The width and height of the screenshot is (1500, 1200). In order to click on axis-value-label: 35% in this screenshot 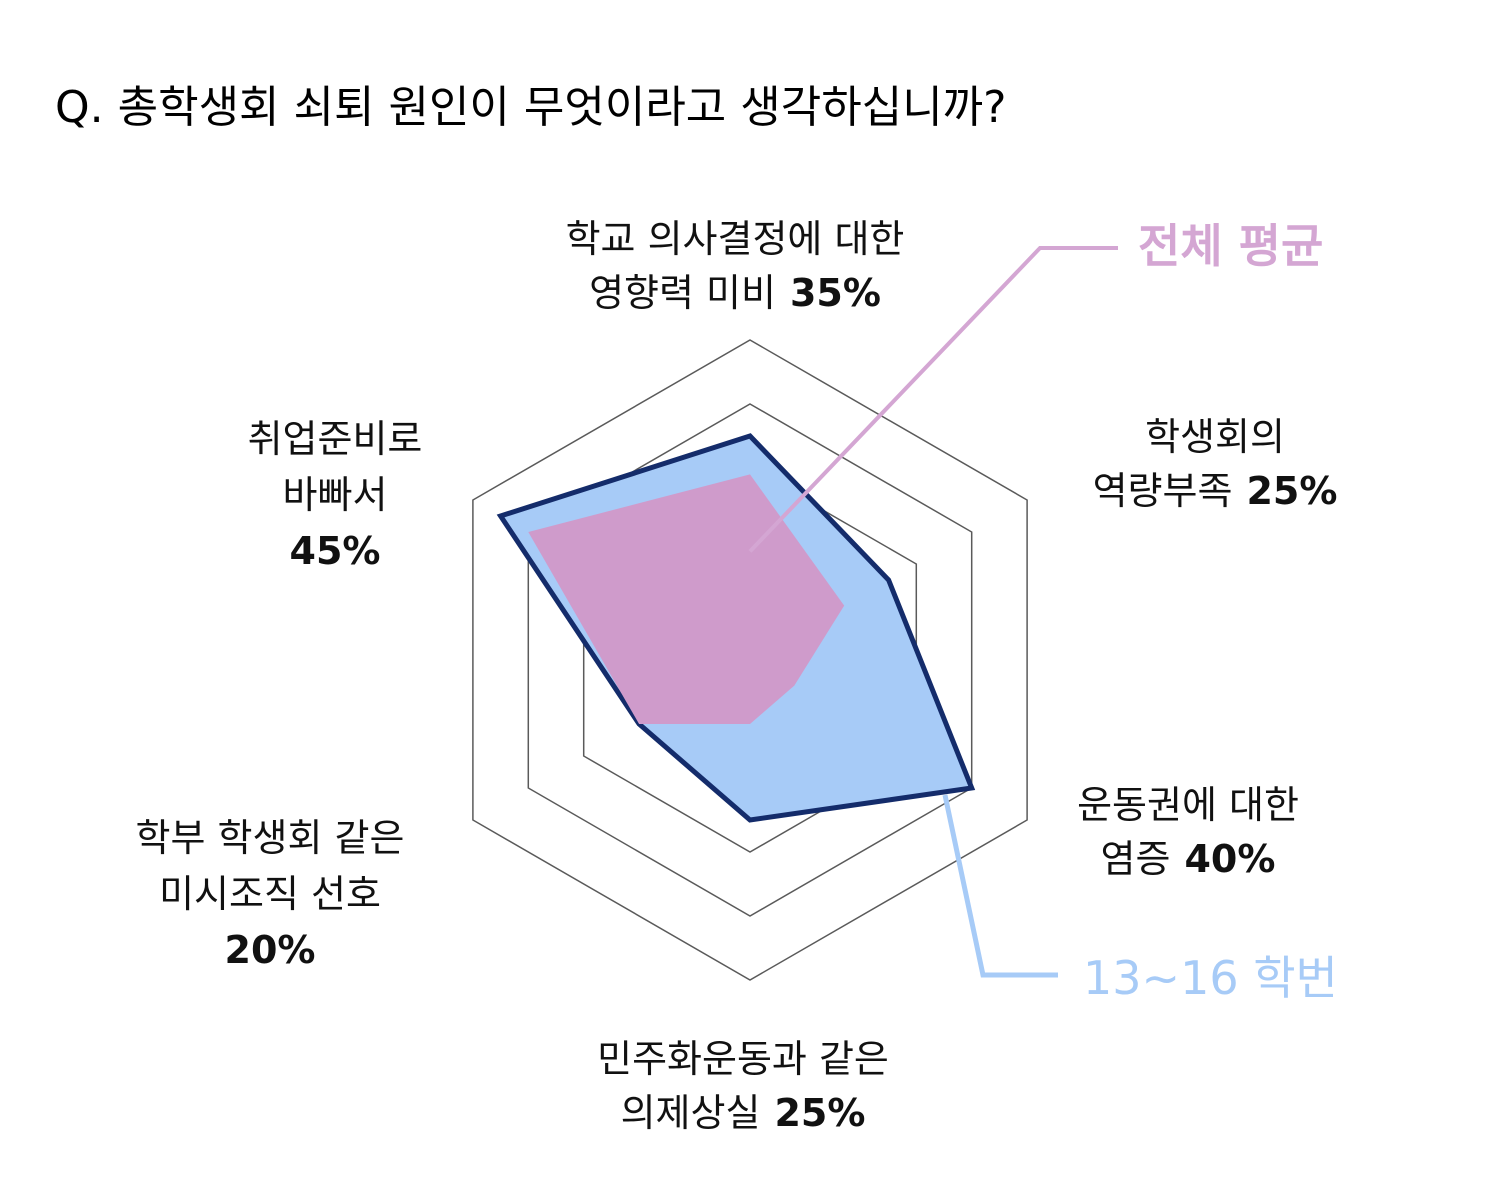, I will do `click(835, 293)`.